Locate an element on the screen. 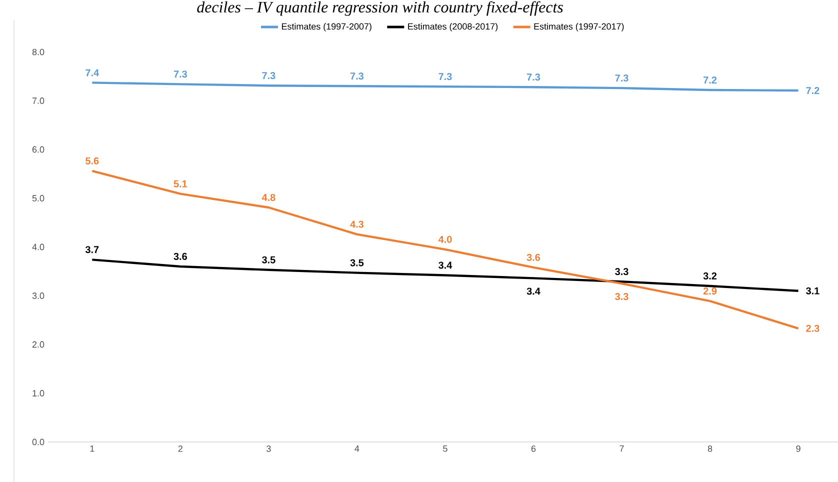 This screenshot has height=482, width=838. data-label: 4.3 is located at coordinates (357, 224).